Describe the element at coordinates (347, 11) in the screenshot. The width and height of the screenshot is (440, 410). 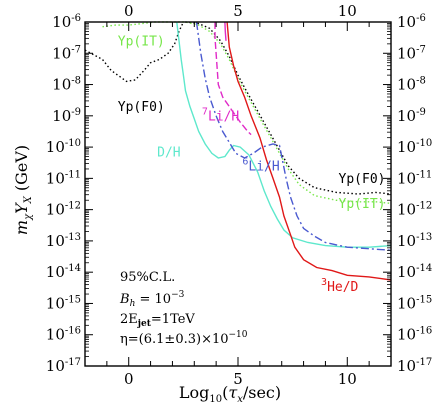
I see `x-tick-label-top: 10` at that location.